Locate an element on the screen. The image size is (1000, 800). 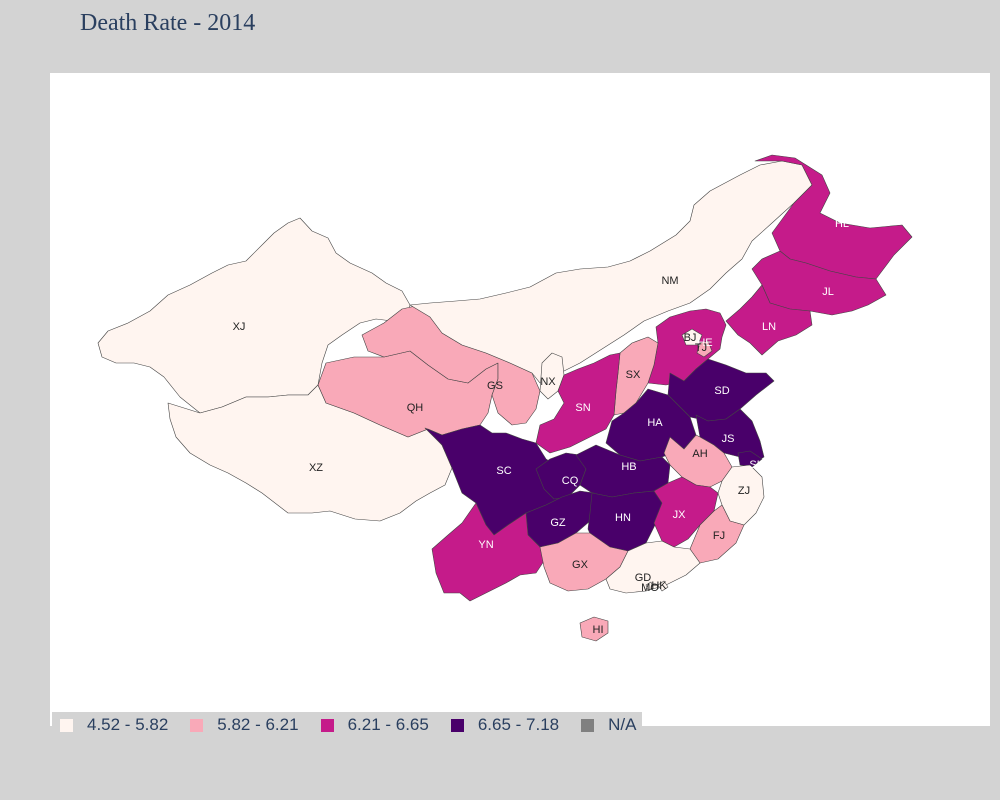
legend-item: N/A is located at coordinates (608, 725).